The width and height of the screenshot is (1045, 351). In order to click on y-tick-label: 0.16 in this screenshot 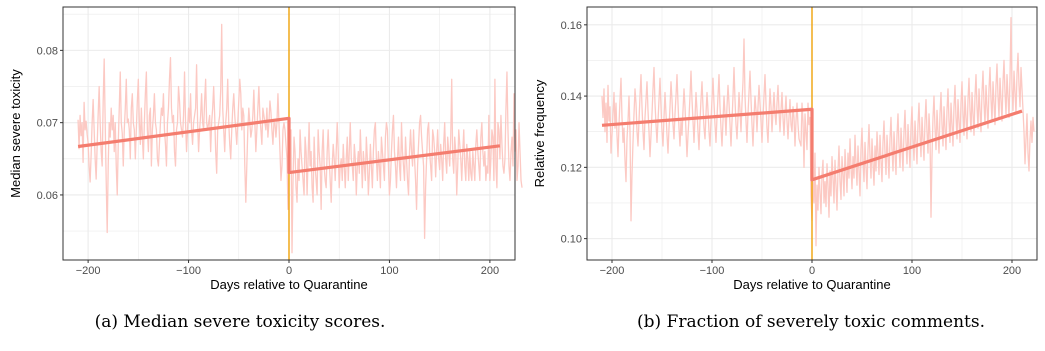, I will do `click(571, 26)`.